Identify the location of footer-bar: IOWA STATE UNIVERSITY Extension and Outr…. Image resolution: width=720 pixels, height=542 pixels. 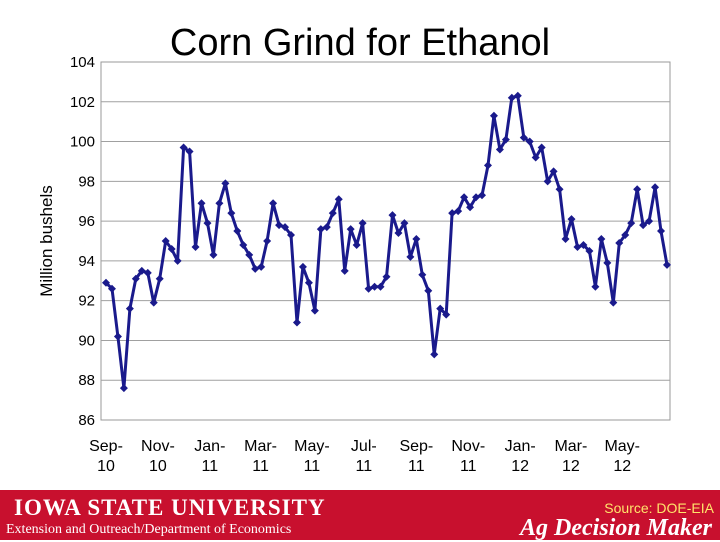
(360, 515).